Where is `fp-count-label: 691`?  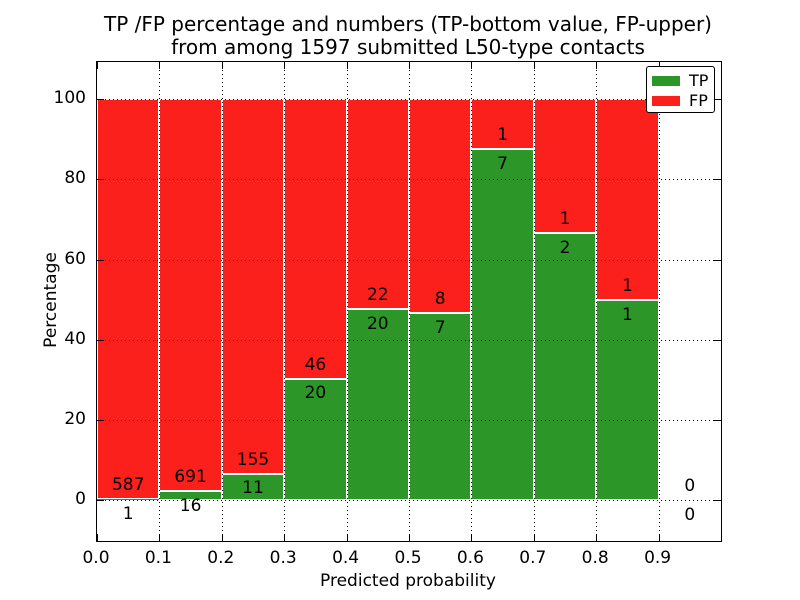
fp-count-label: 691 is located at coordinates (190, 477).